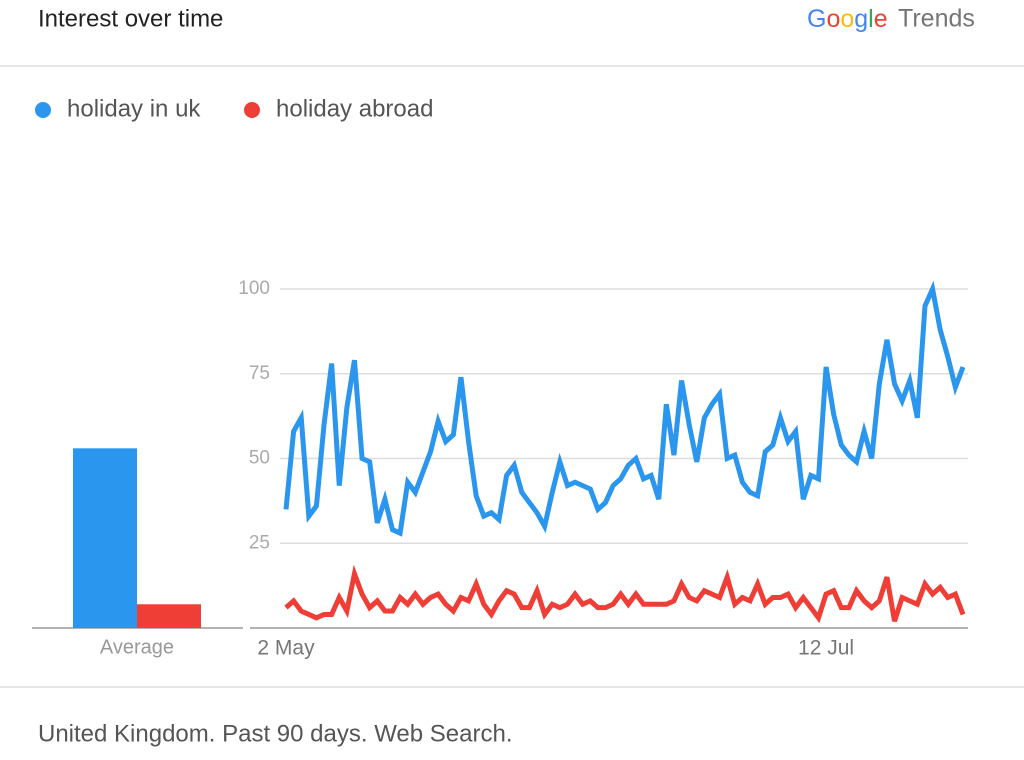 Image resolution: width=1024 pixels, height=760 pixels. What do you see at coordinates (286, 648) in the screenshot?
I see `x-tick-label: 2 May` at bounding box center [286, 648].